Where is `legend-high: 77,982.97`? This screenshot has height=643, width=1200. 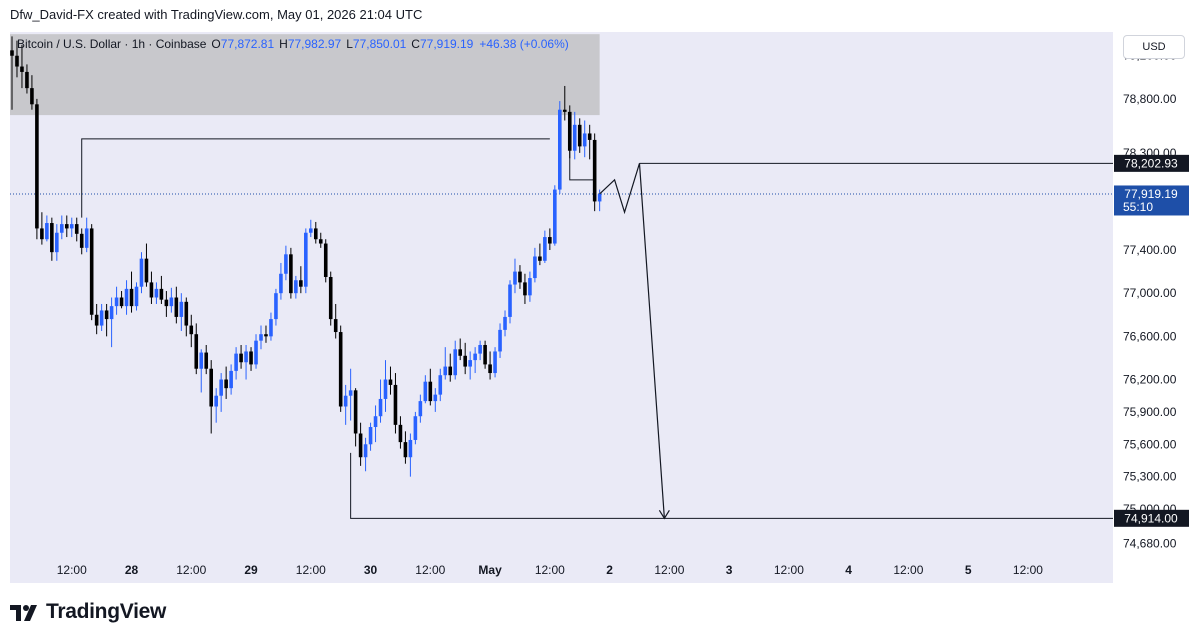 legend-high: 77,982.97 is located at coordinates (314, 44).